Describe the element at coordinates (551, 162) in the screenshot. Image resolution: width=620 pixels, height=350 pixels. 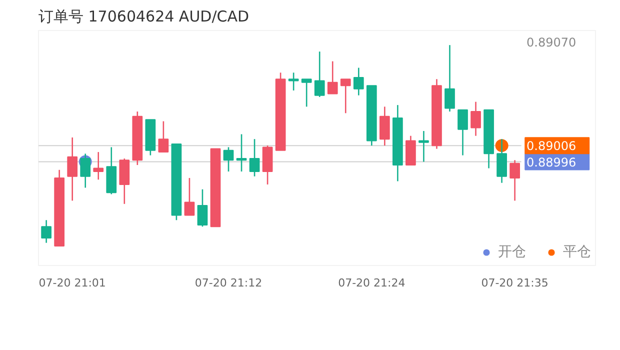
I see `y-tick-label: 0.88996` at that location.